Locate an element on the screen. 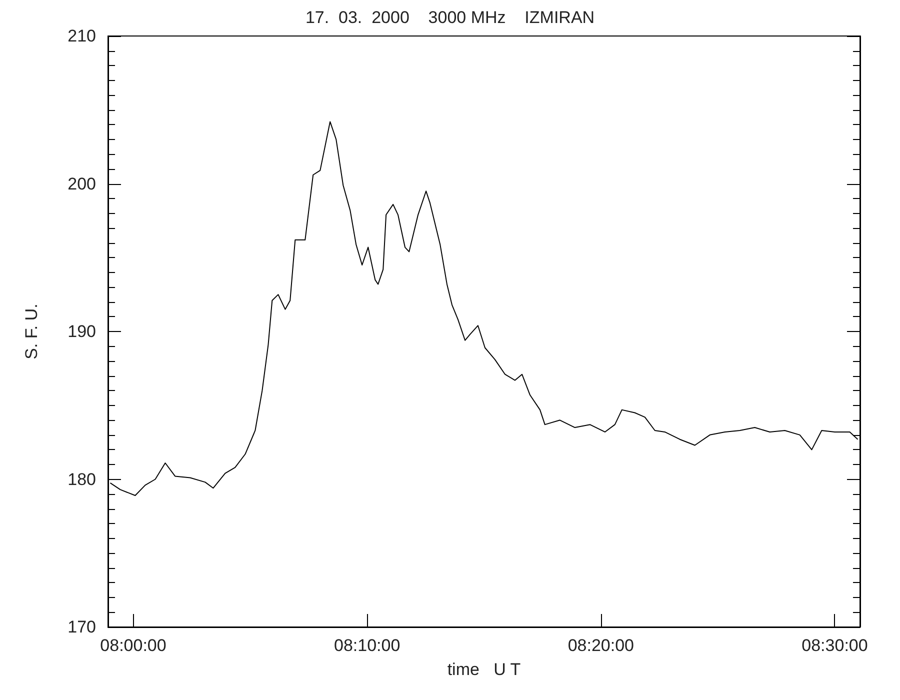  y-tick-label: 190 is located at coordinates (82, 331).